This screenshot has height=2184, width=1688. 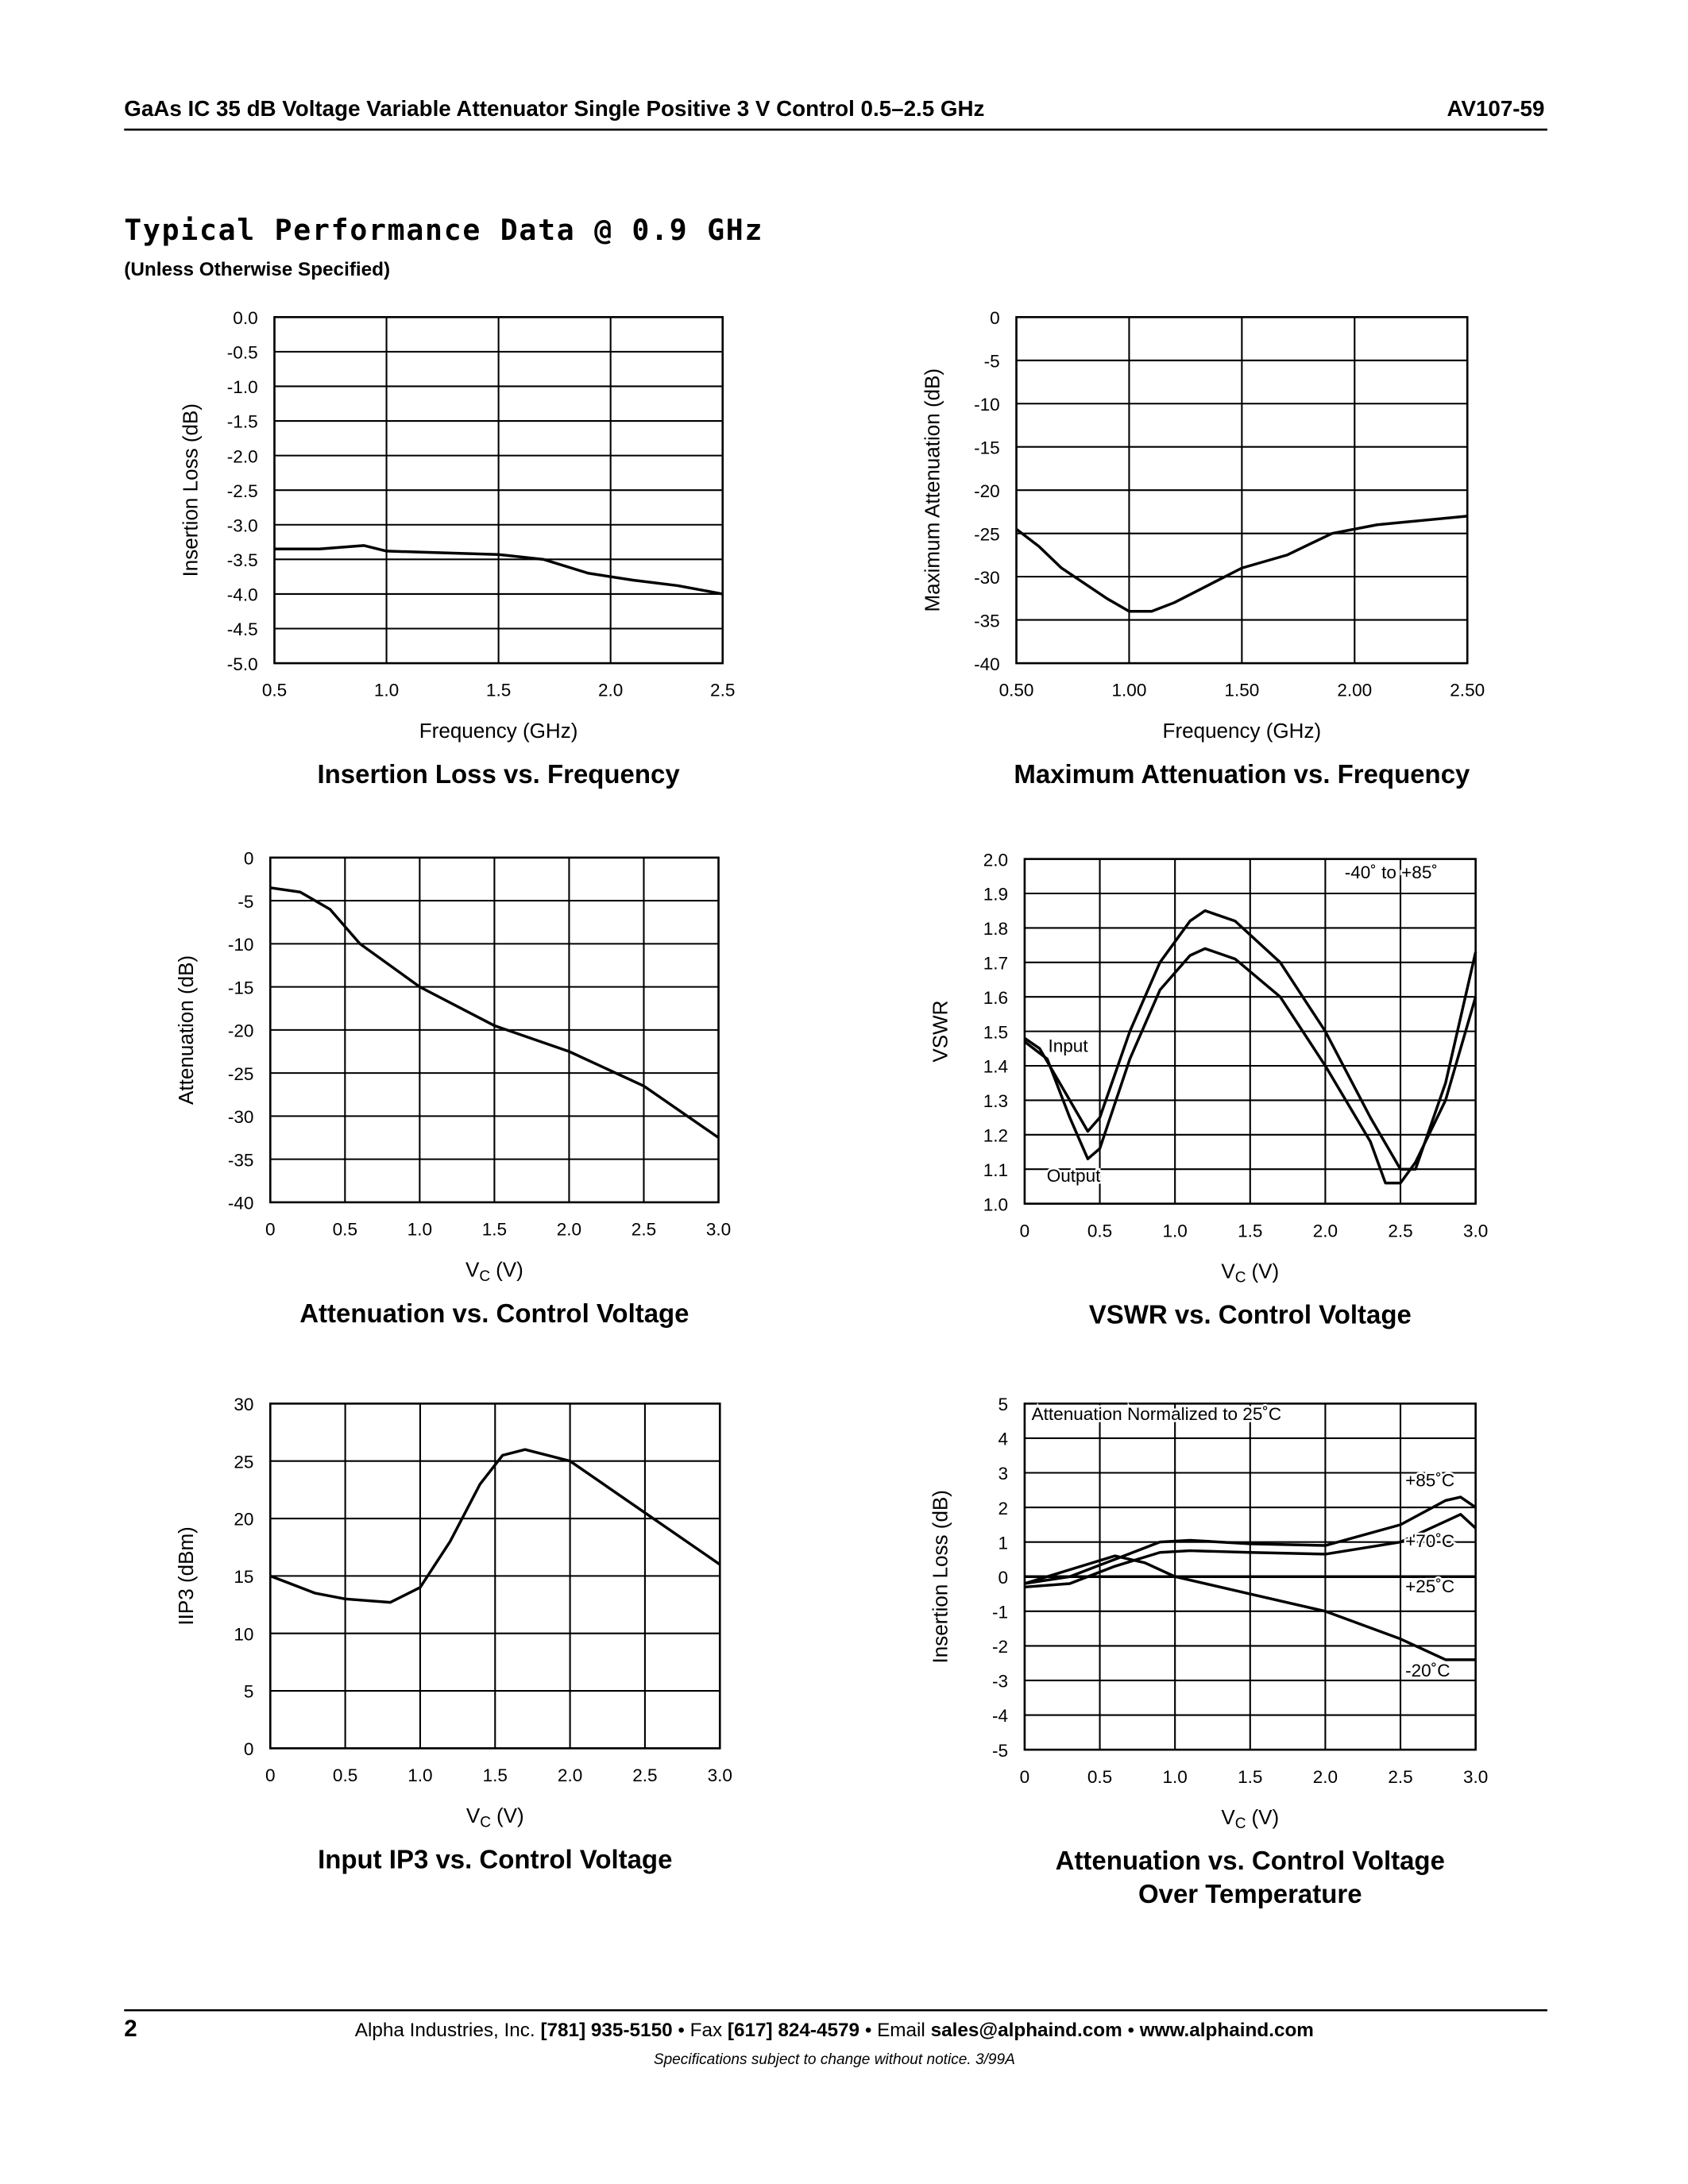 What do you see at coordinates (996, 929) in the screenshot?
I see `y-tick-label: 1.8` at bounding box center [996, 929].